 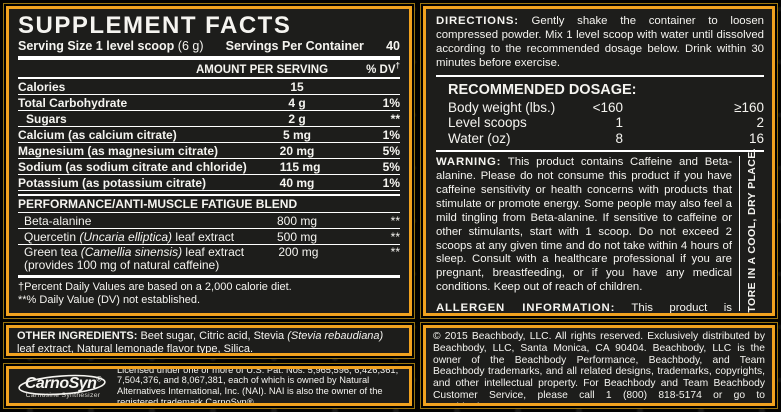 What do you see at coordinates (297, 86) in the screenshot?
I see `row-amount: 15` at bounding box center [297, 86].